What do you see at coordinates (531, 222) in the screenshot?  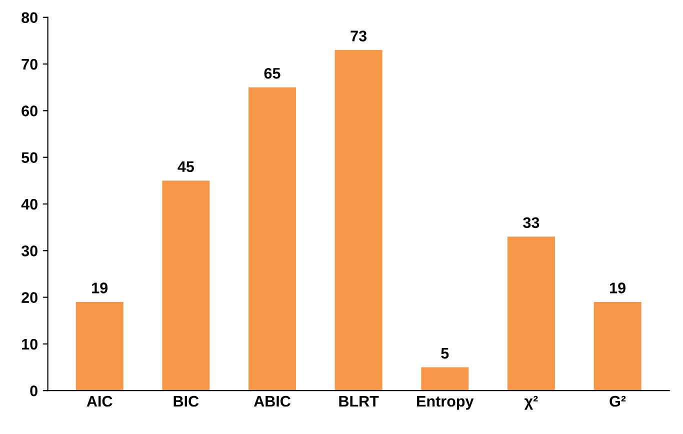 I see `data-label: 33` at bounding box center [531, 222].